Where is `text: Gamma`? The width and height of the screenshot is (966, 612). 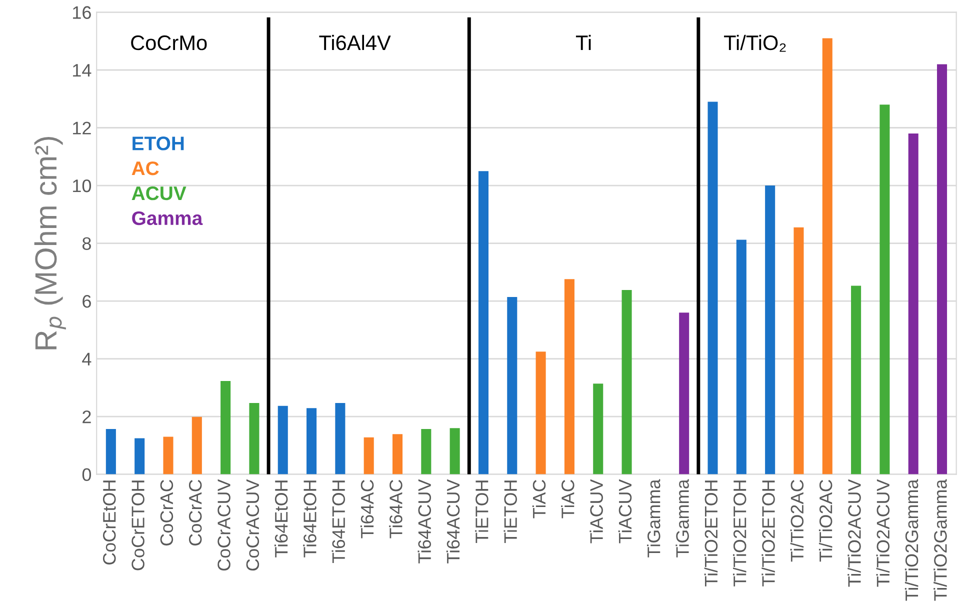
text: Gamma is located at coordinates (167, 218).